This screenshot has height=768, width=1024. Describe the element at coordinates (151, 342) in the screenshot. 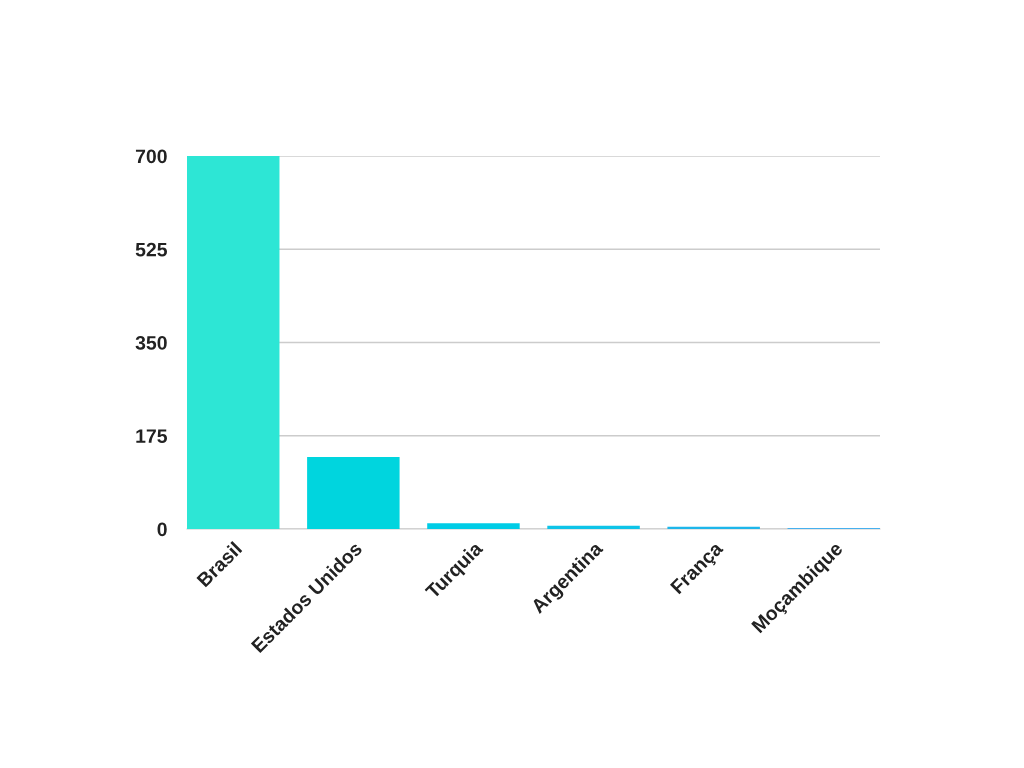

I see `y-tick-label: 350` at that location.